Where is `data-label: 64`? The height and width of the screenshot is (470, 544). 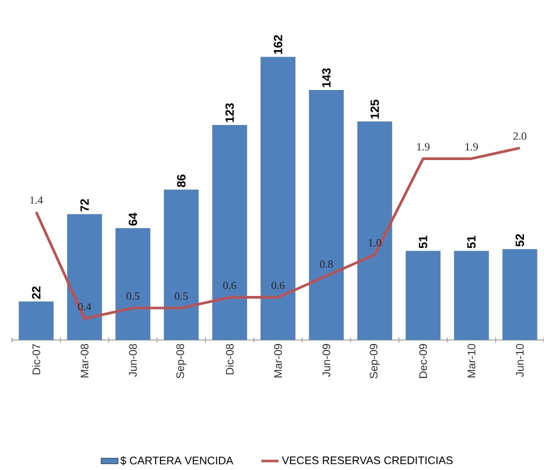
data-label: 64 is located at coordinates (133, 219).